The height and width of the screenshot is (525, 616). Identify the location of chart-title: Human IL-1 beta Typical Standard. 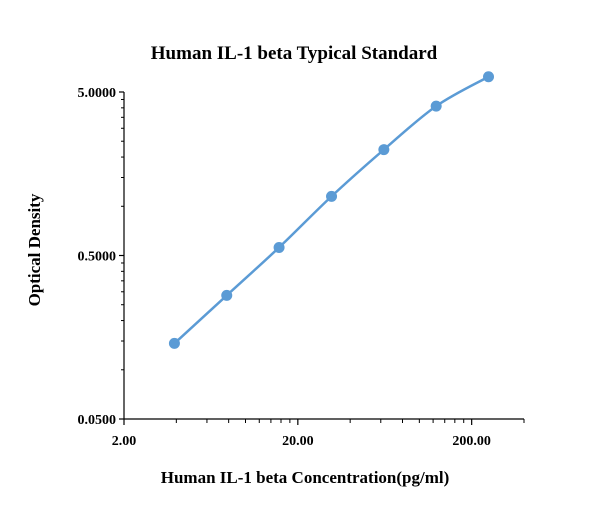
(294, 53).